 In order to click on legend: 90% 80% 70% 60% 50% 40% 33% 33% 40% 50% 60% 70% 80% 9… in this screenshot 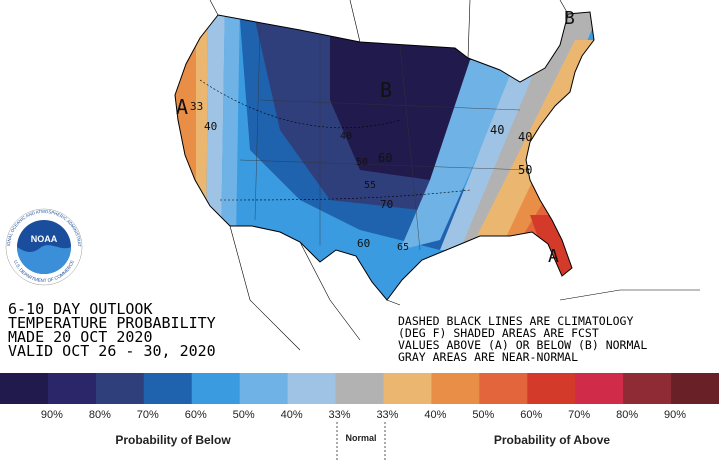, I will do `click(359, 397)`.